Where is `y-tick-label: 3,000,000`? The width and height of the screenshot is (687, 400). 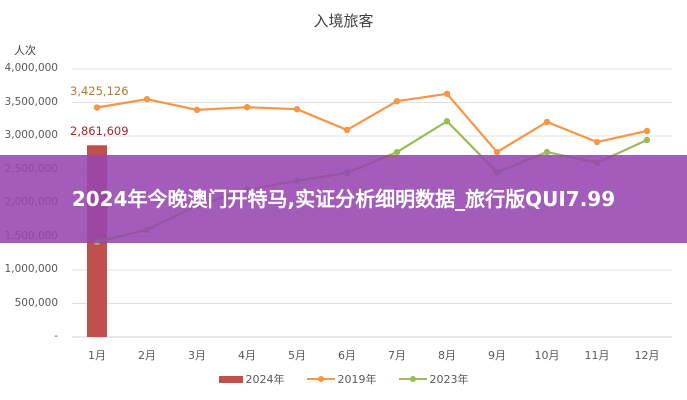 y-tick-label: 3,000,000 is located at coordinates (31, 135).